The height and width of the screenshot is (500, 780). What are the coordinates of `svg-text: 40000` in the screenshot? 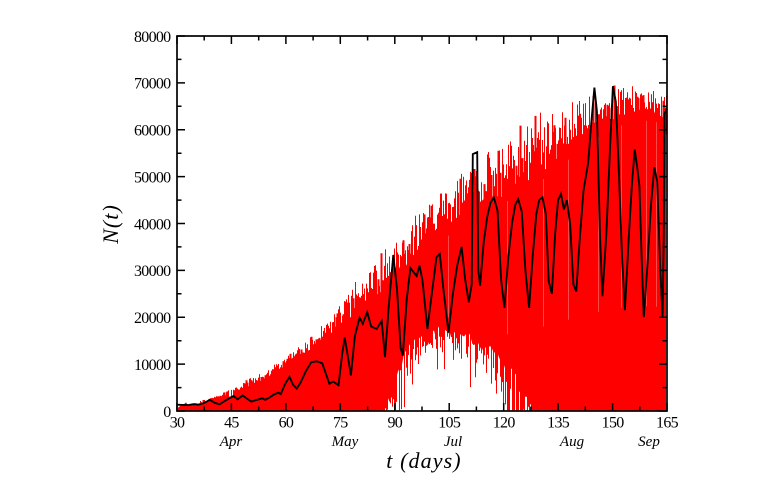 It's located at (152, 224).